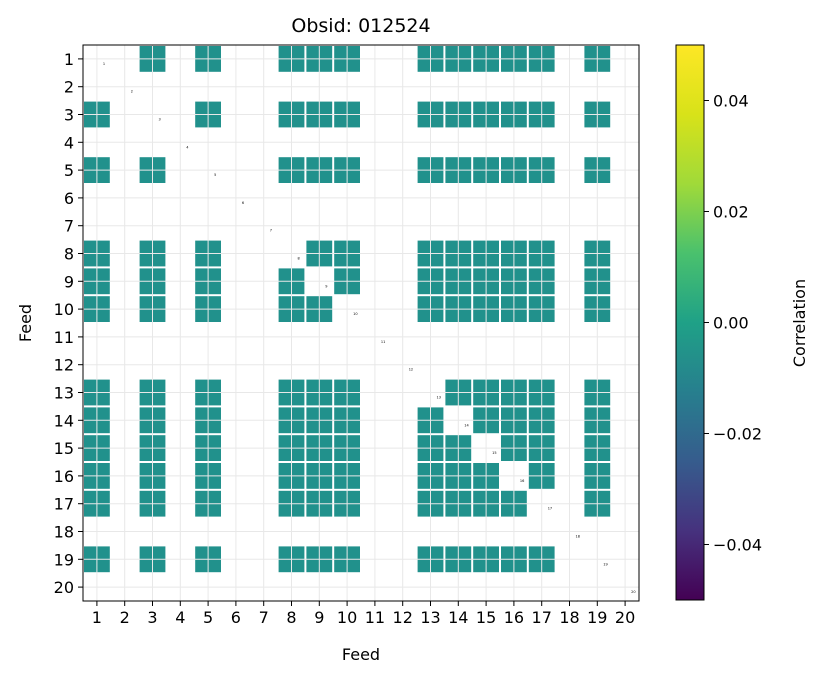 The height and width of the screenshot is (678, 825). What do you see at coordinates (64, 337) in the screenshot?
I see `y-tick-label: 11` at bounding box center [64, 337].